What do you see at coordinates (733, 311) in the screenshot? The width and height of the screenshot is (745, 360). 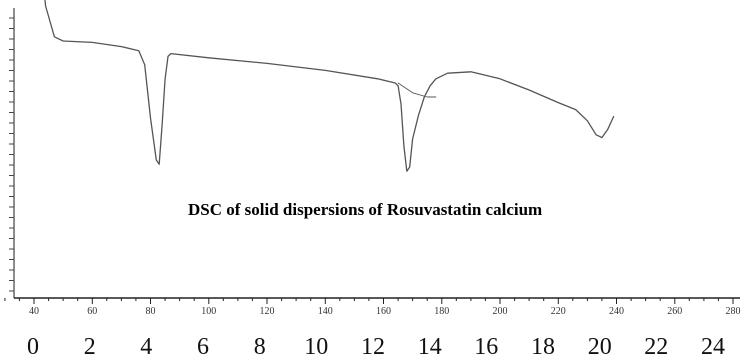 I see `x-axis-top-tick-label: 280` at bounding box center [733, 311].